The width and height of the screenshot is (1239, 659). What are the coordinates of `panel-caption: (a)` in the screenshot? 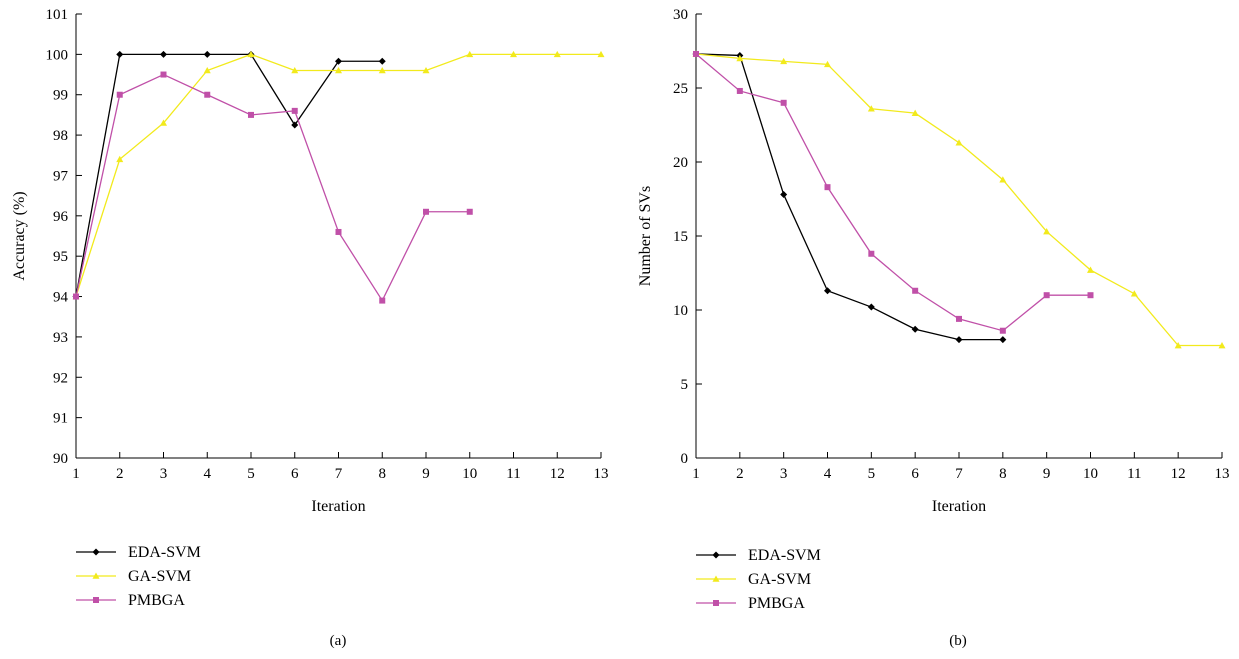 It's located at (338, 641).